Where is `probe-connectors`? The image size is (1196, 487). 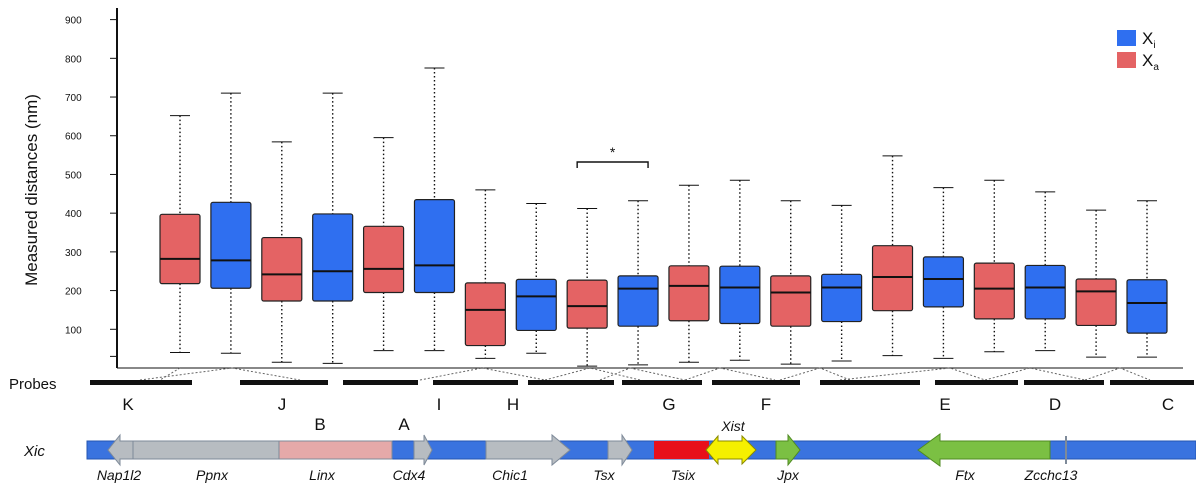 probe-connectors is located at coordinates (645, 374).